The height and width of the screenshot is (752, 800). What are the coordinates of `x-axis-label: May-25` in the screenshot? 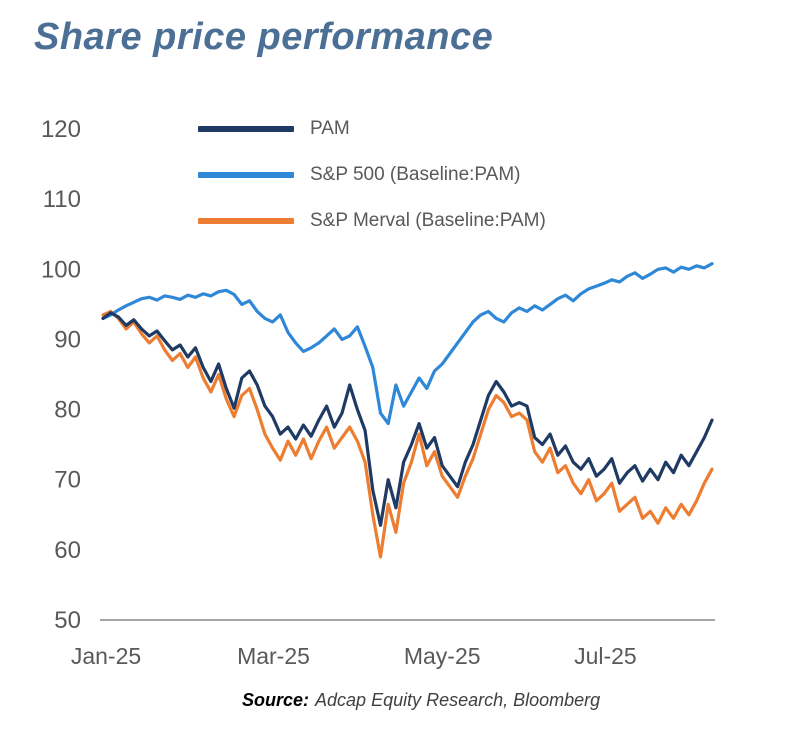 It's located at (442, 656).